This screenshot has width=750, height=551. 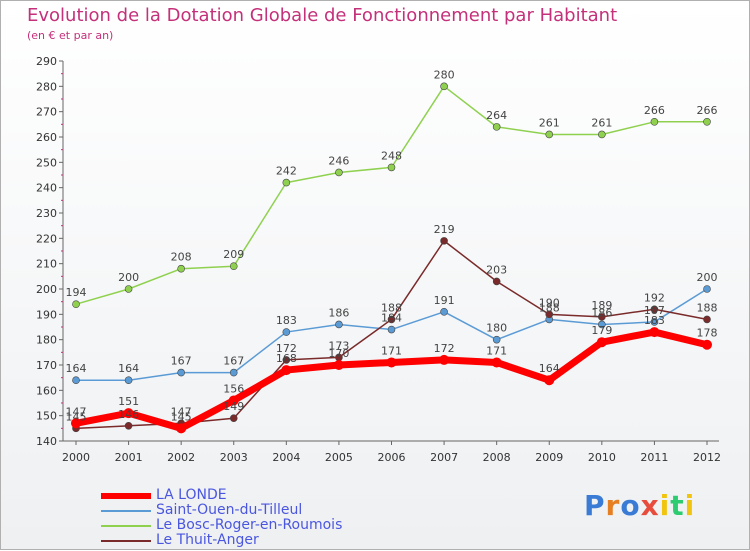 What do you see at coordinates (46, 238) in the screenshot?
I see `y-tick-label: 220` at bounding box center [46, 238].